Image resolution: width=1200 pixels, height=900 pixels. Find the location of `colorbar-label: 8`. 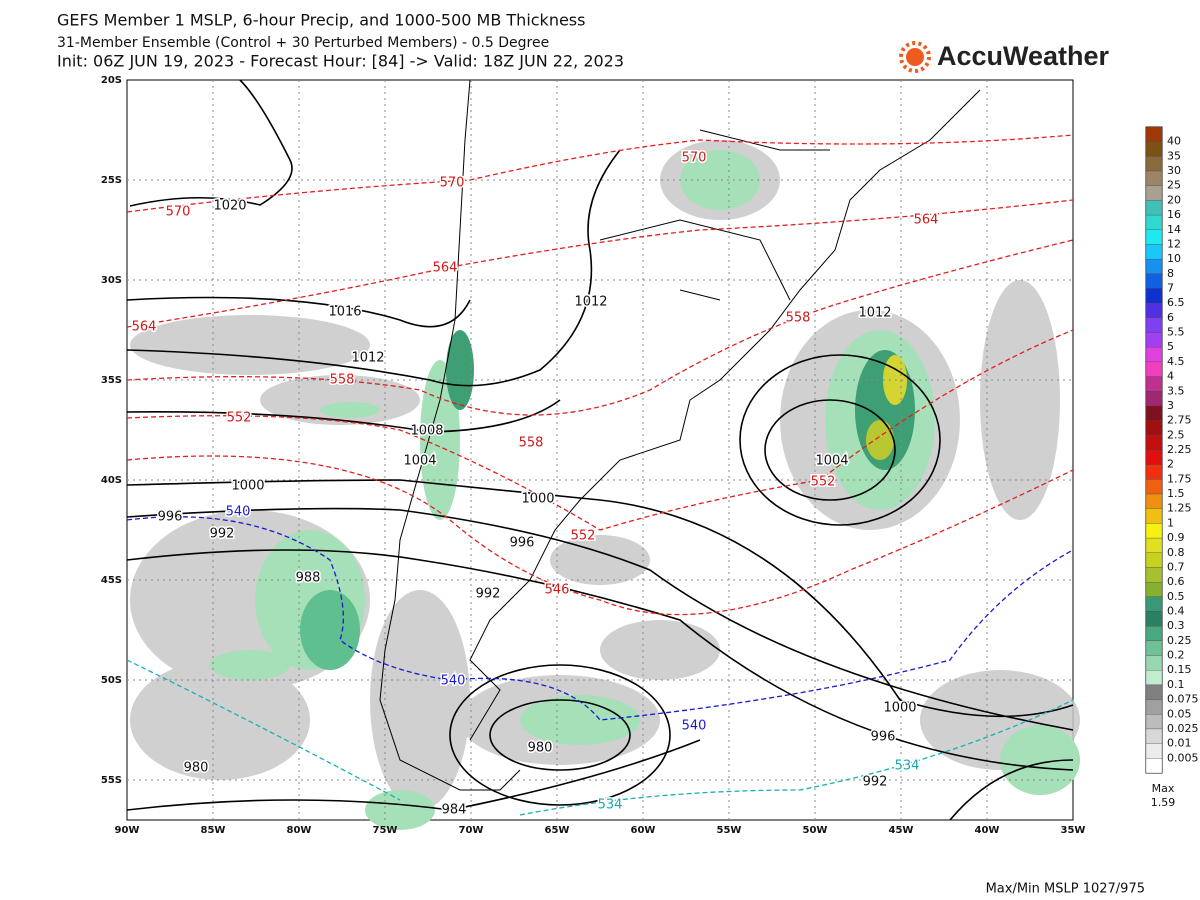

colorbar-label: 8 is located at coordinates (1170, 273).